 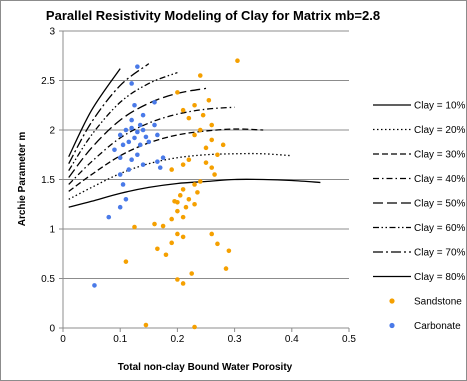 What do you see at coordinates (235, 339) in the screenshot?
I see `x-tick-label: 0.3` at bounding box center [235, 339].